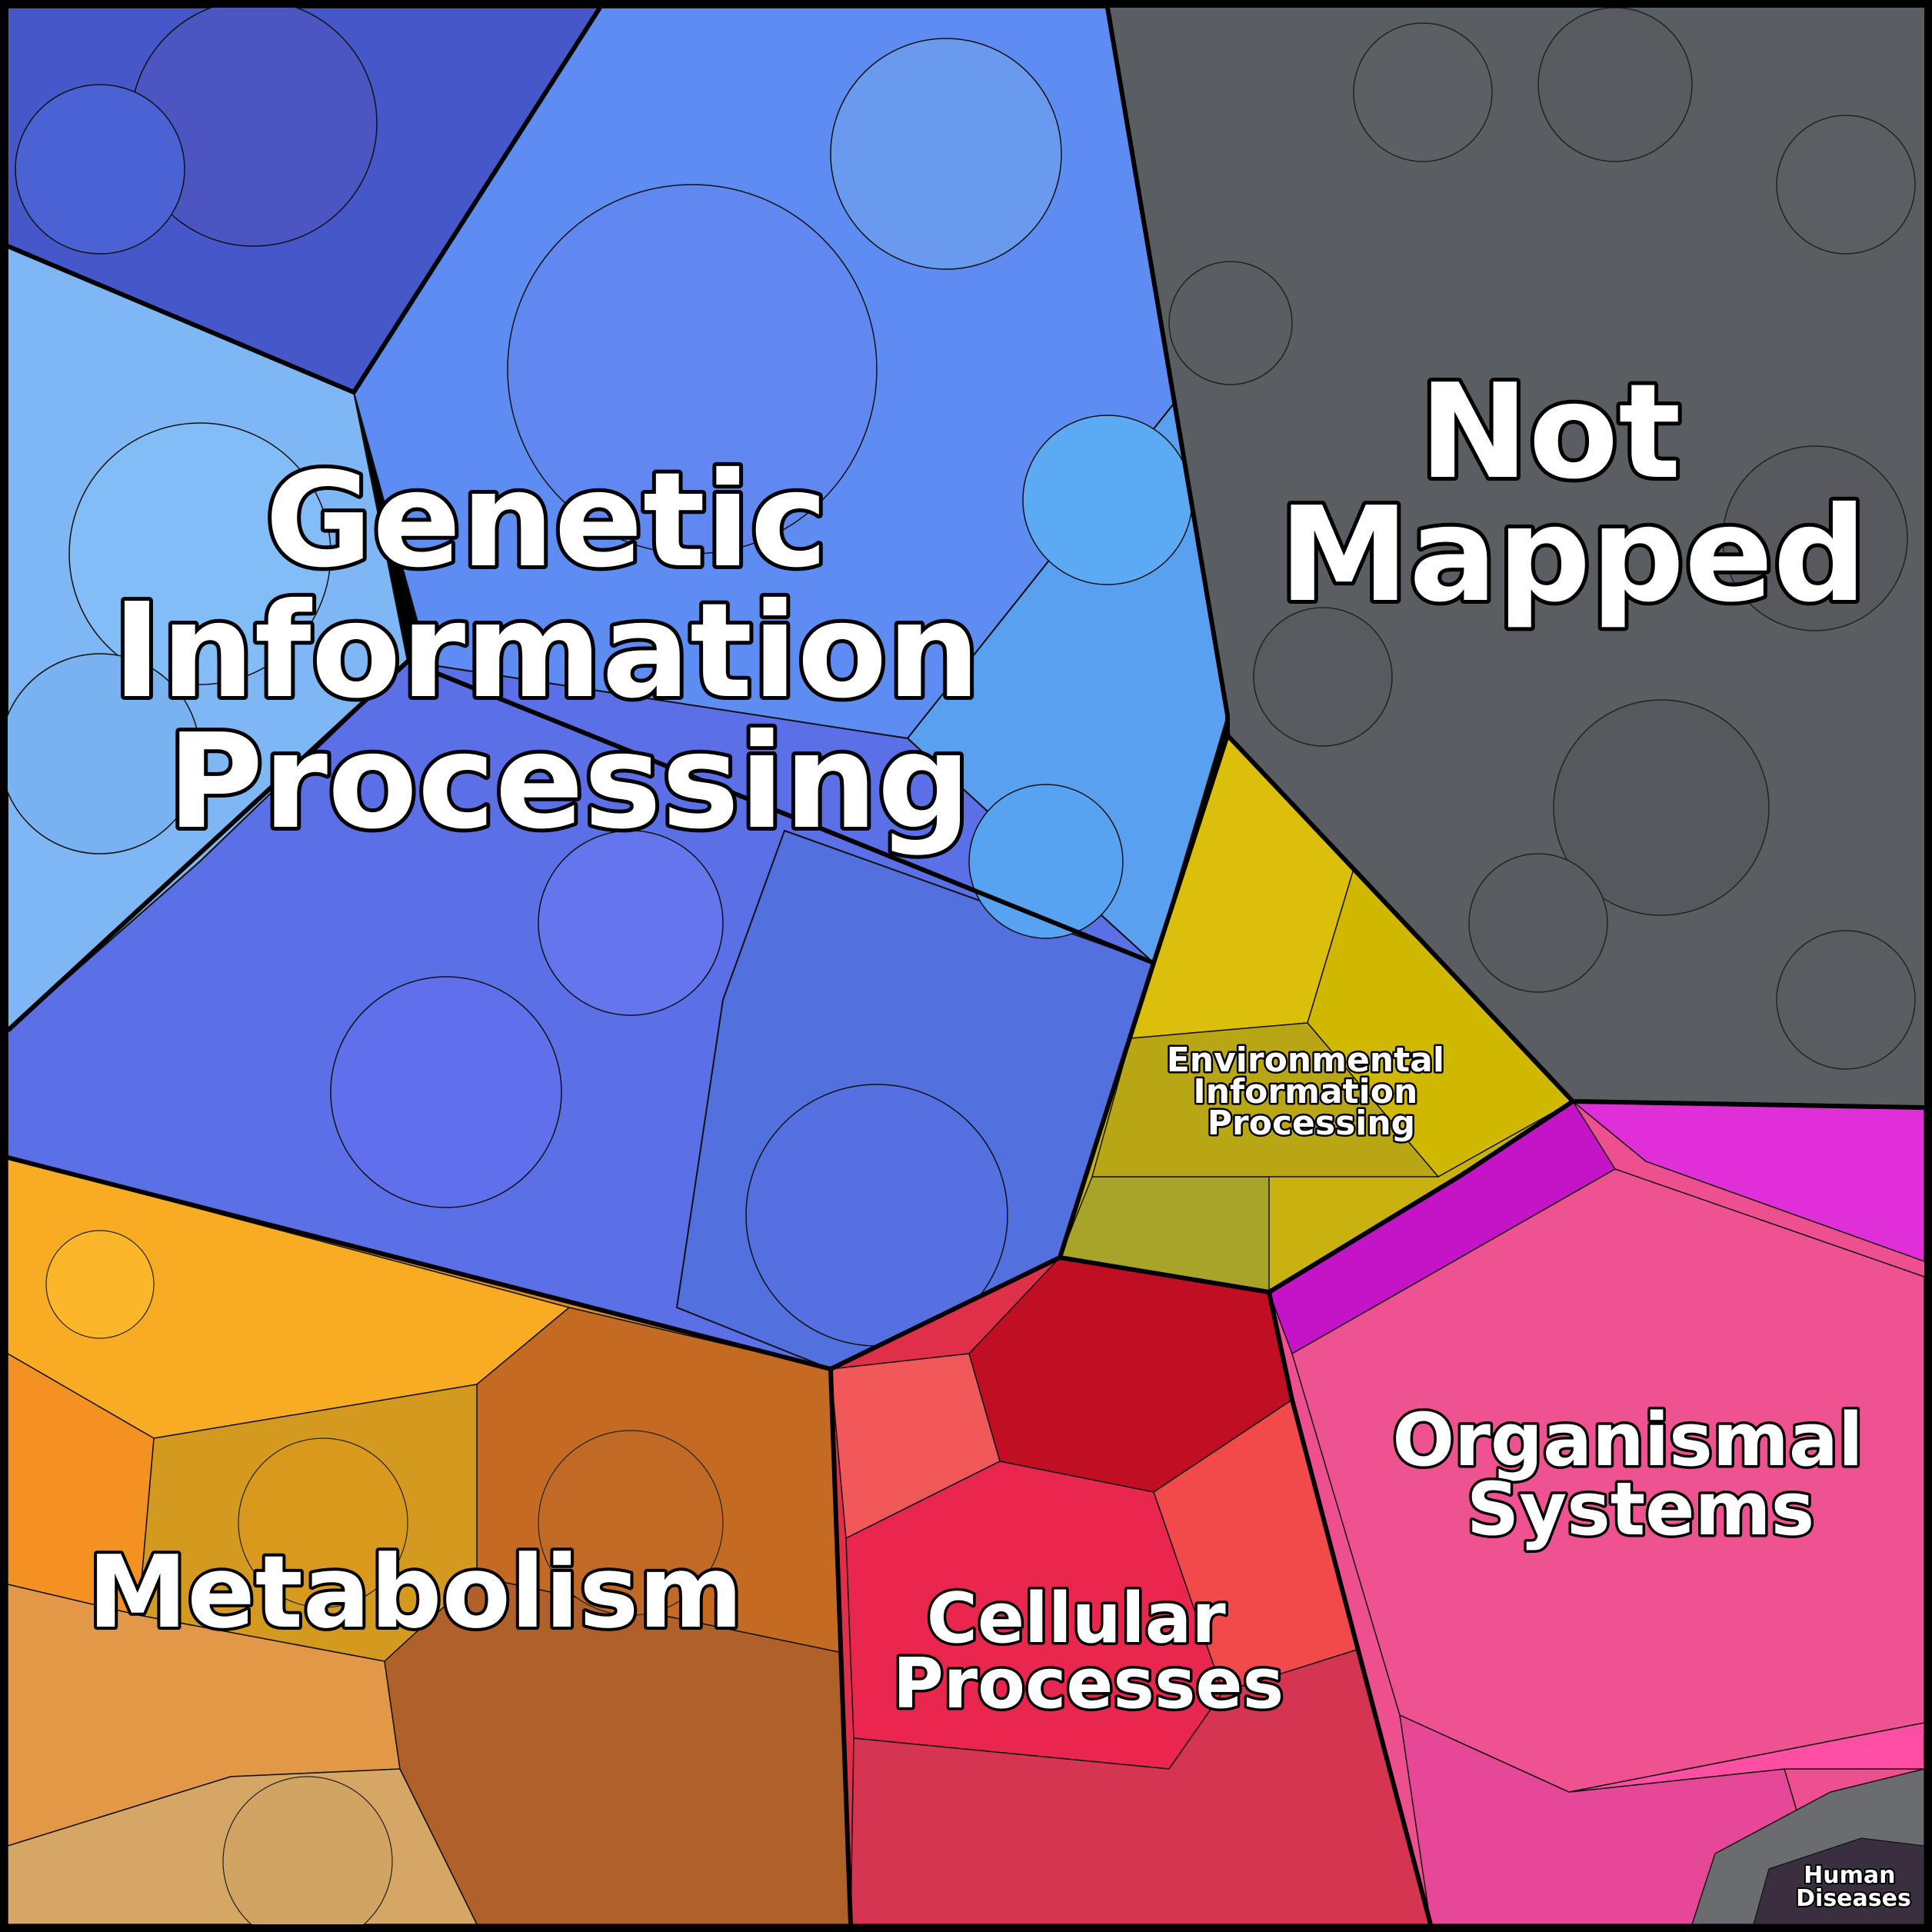  What do you see at coordinates (1853, 1898) in the screenshot?
I see `label-line: Diseases` at bounding box center [1853, 1898].